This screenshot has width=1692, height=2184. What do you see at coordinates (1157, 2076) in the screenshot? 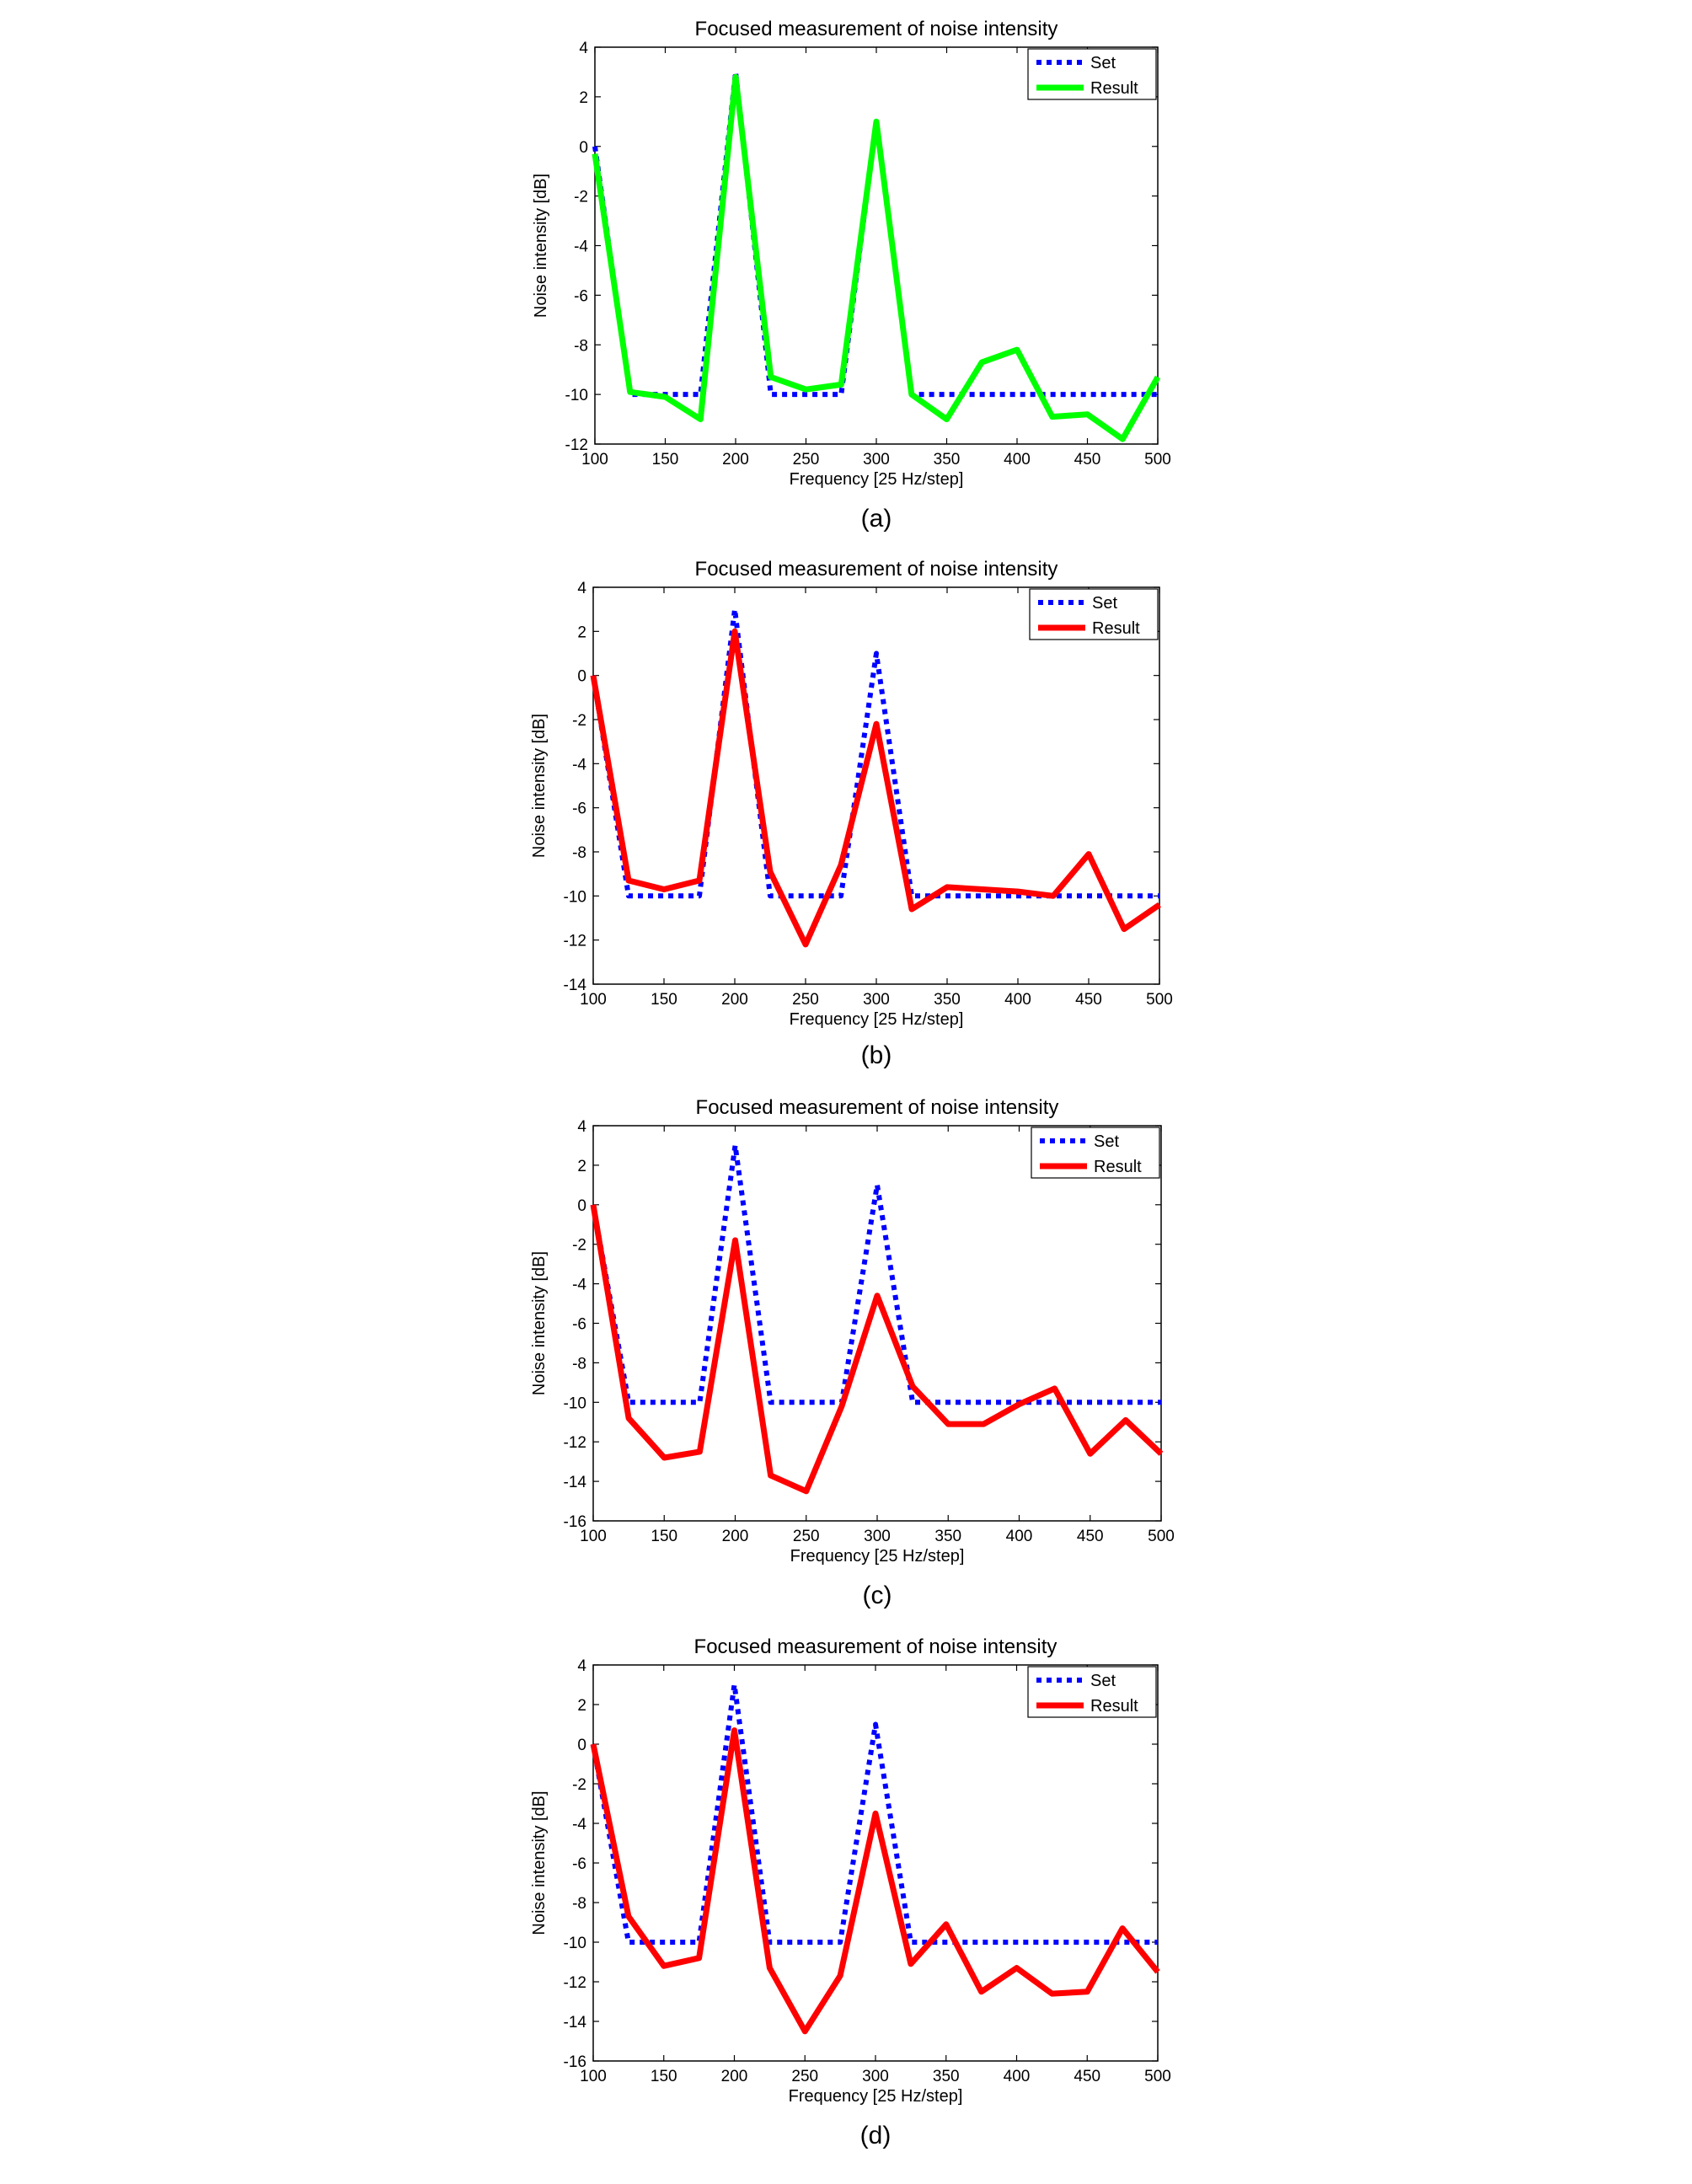
I see `x-tick-label: 500` at bounding box center [1157, 2076].